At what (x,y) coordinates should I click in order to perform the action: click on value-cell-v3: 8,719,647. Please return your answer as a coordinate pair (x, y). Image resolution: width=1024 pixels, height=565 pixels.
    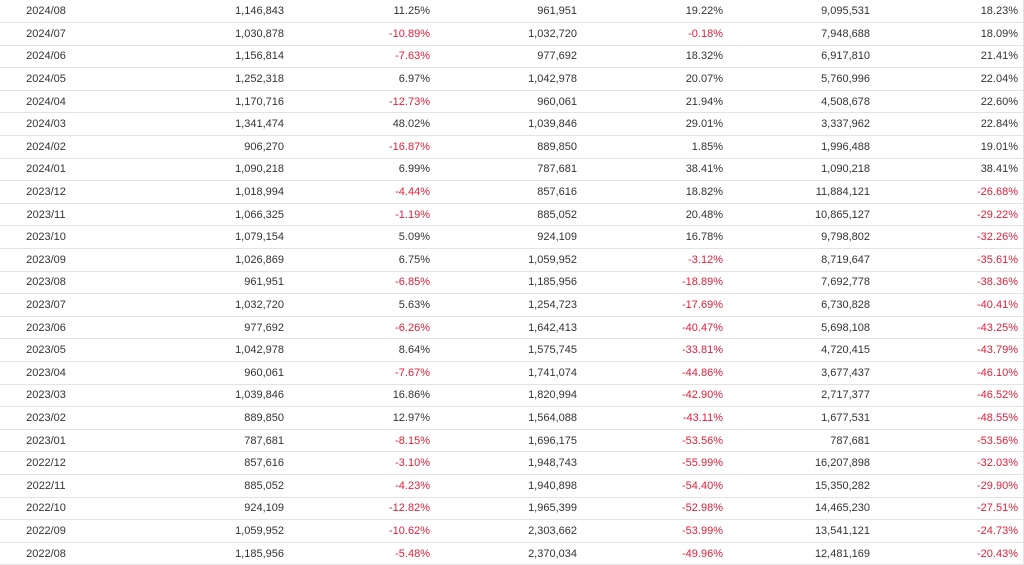
    Looking at the image, I should click on (802, 260).